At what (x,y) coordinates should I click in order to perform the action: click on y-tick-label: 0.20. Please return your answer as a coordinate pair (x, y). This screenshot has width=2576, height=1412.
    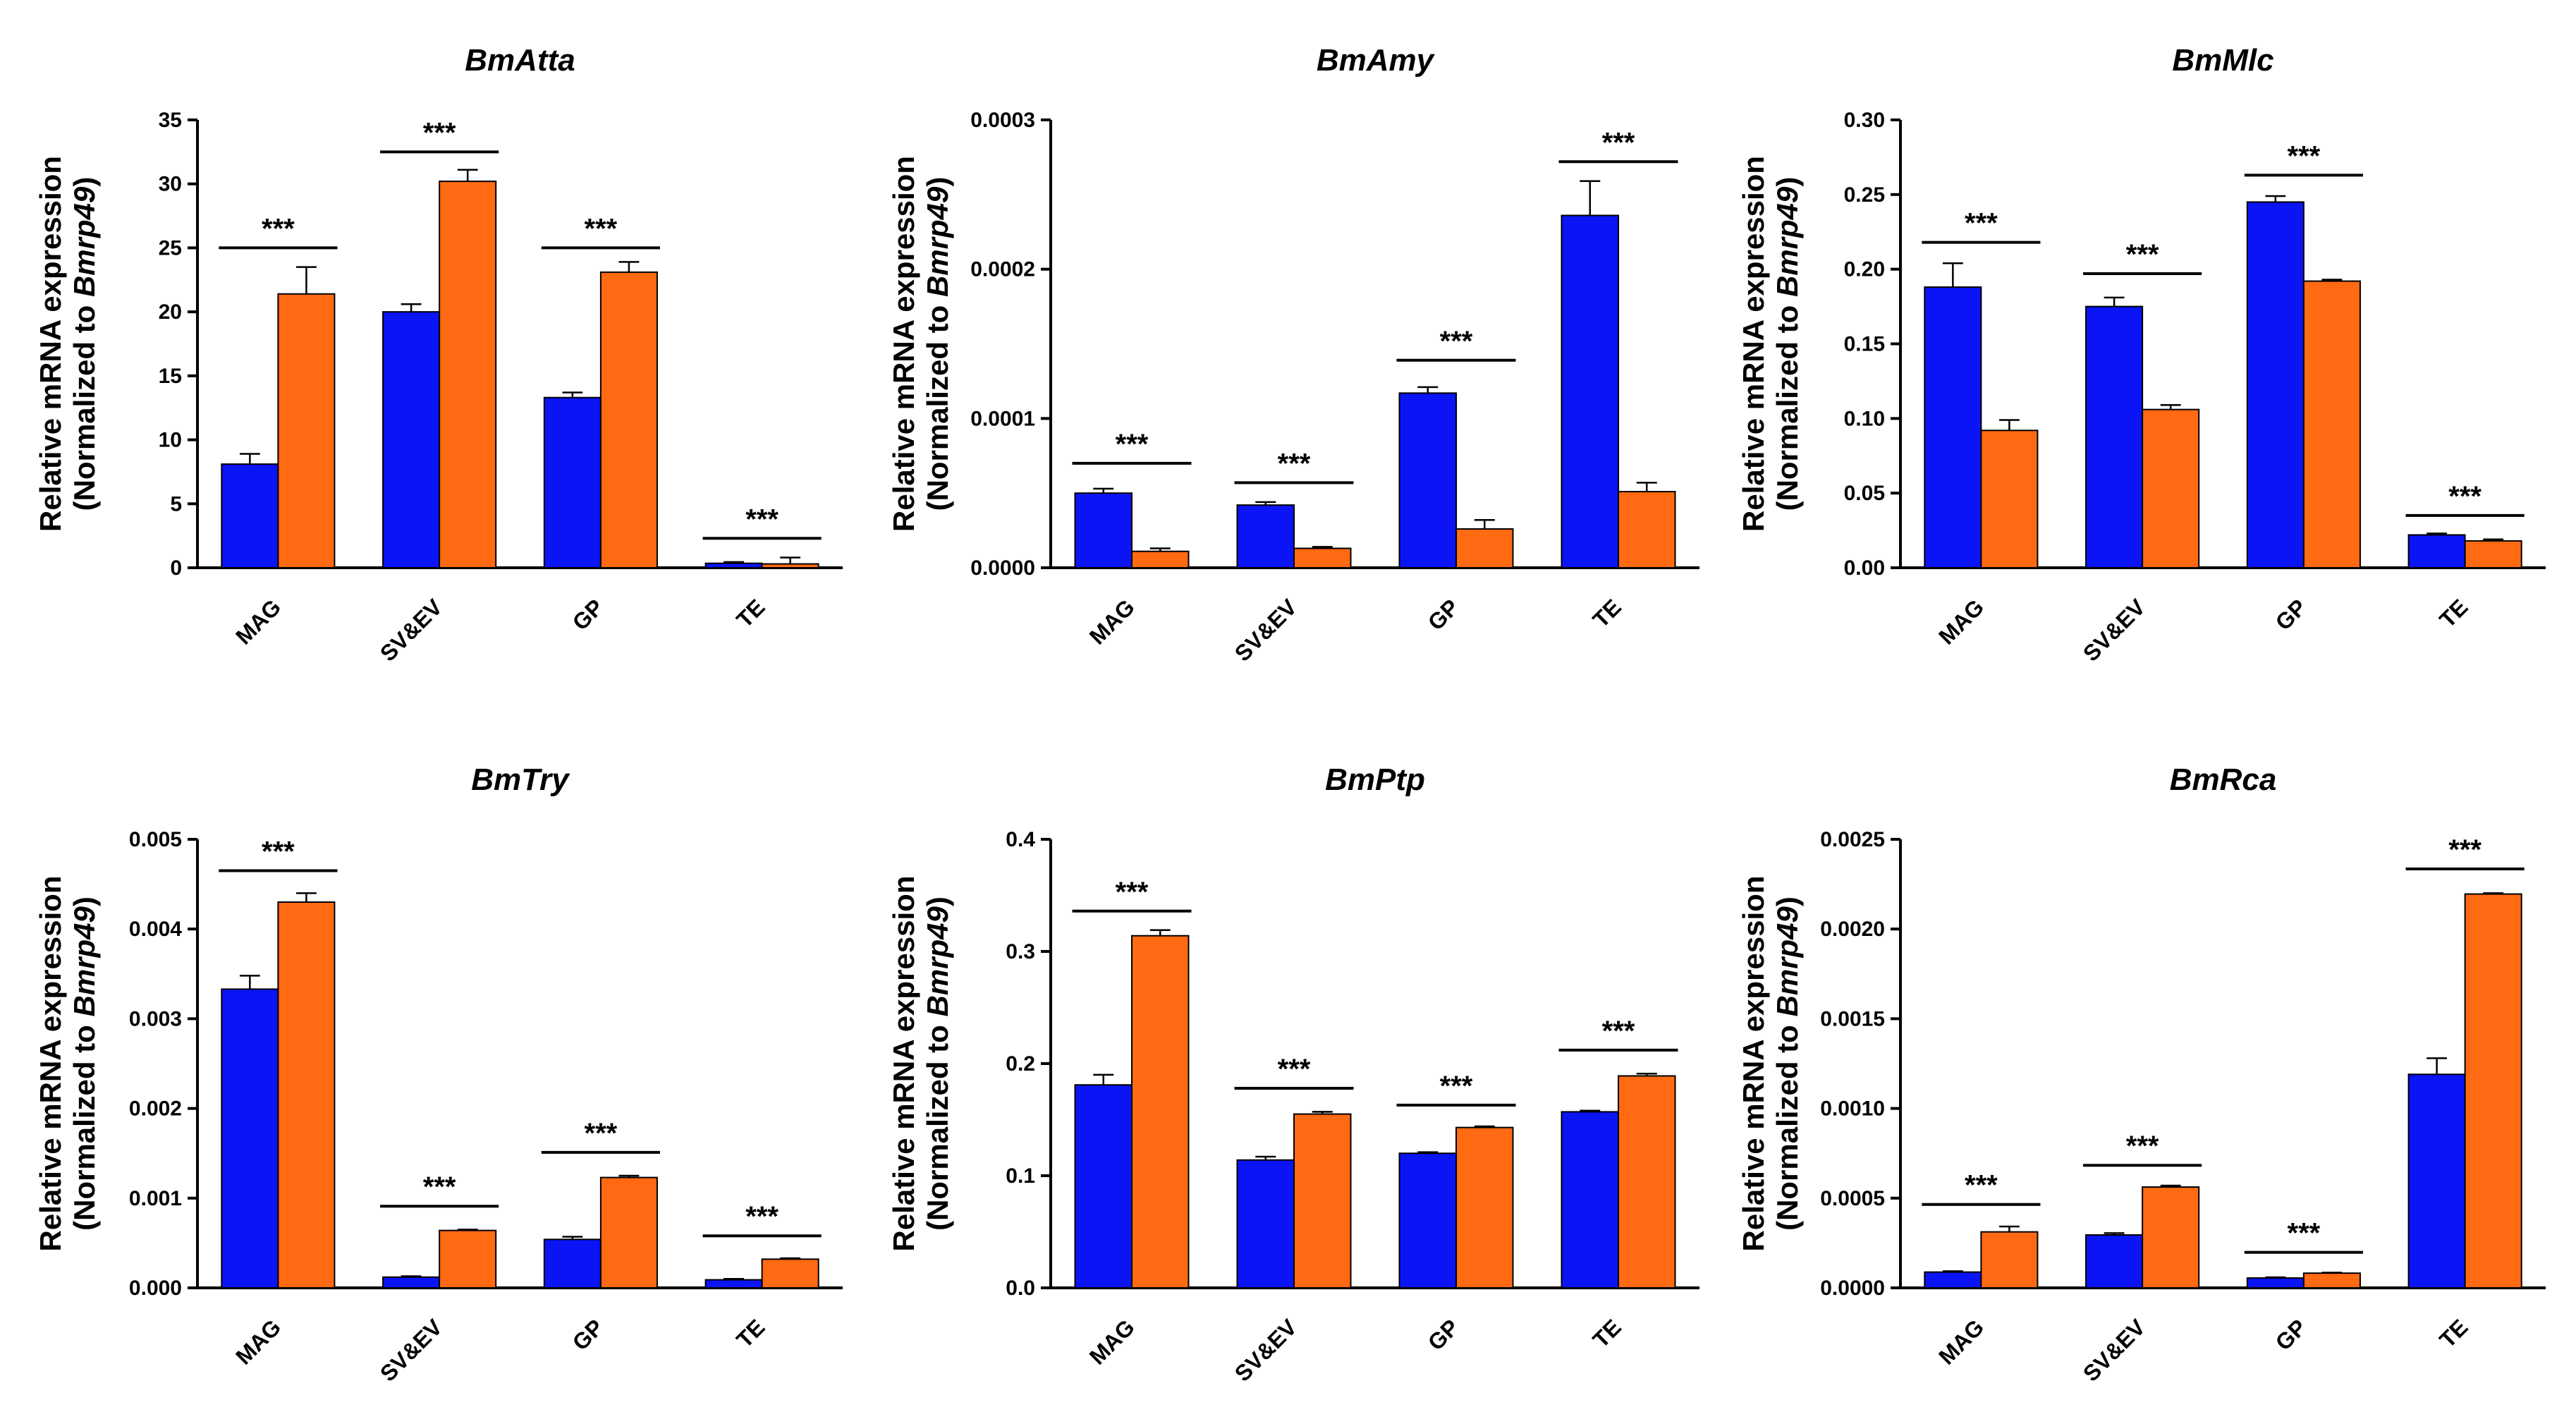
    Looking at the image, I should click on (1865, 269).